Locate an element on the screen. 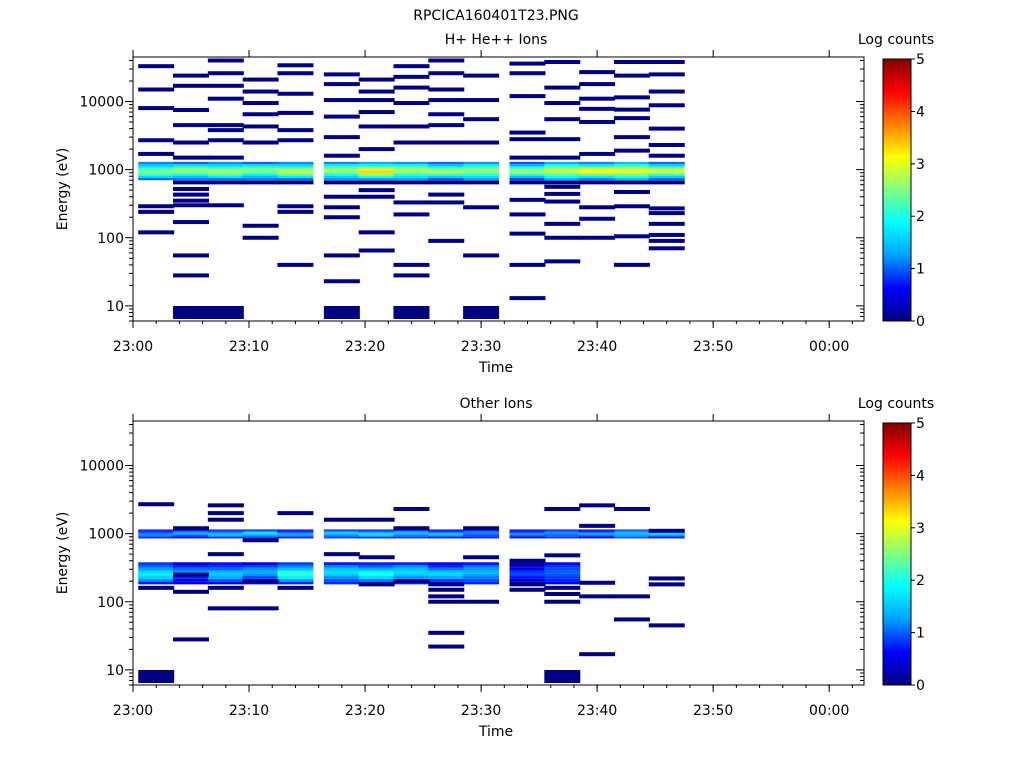 The image size is (1024, 768). figure-title: RPCICA160401T23.PNG is located at coordinates (495, 16).